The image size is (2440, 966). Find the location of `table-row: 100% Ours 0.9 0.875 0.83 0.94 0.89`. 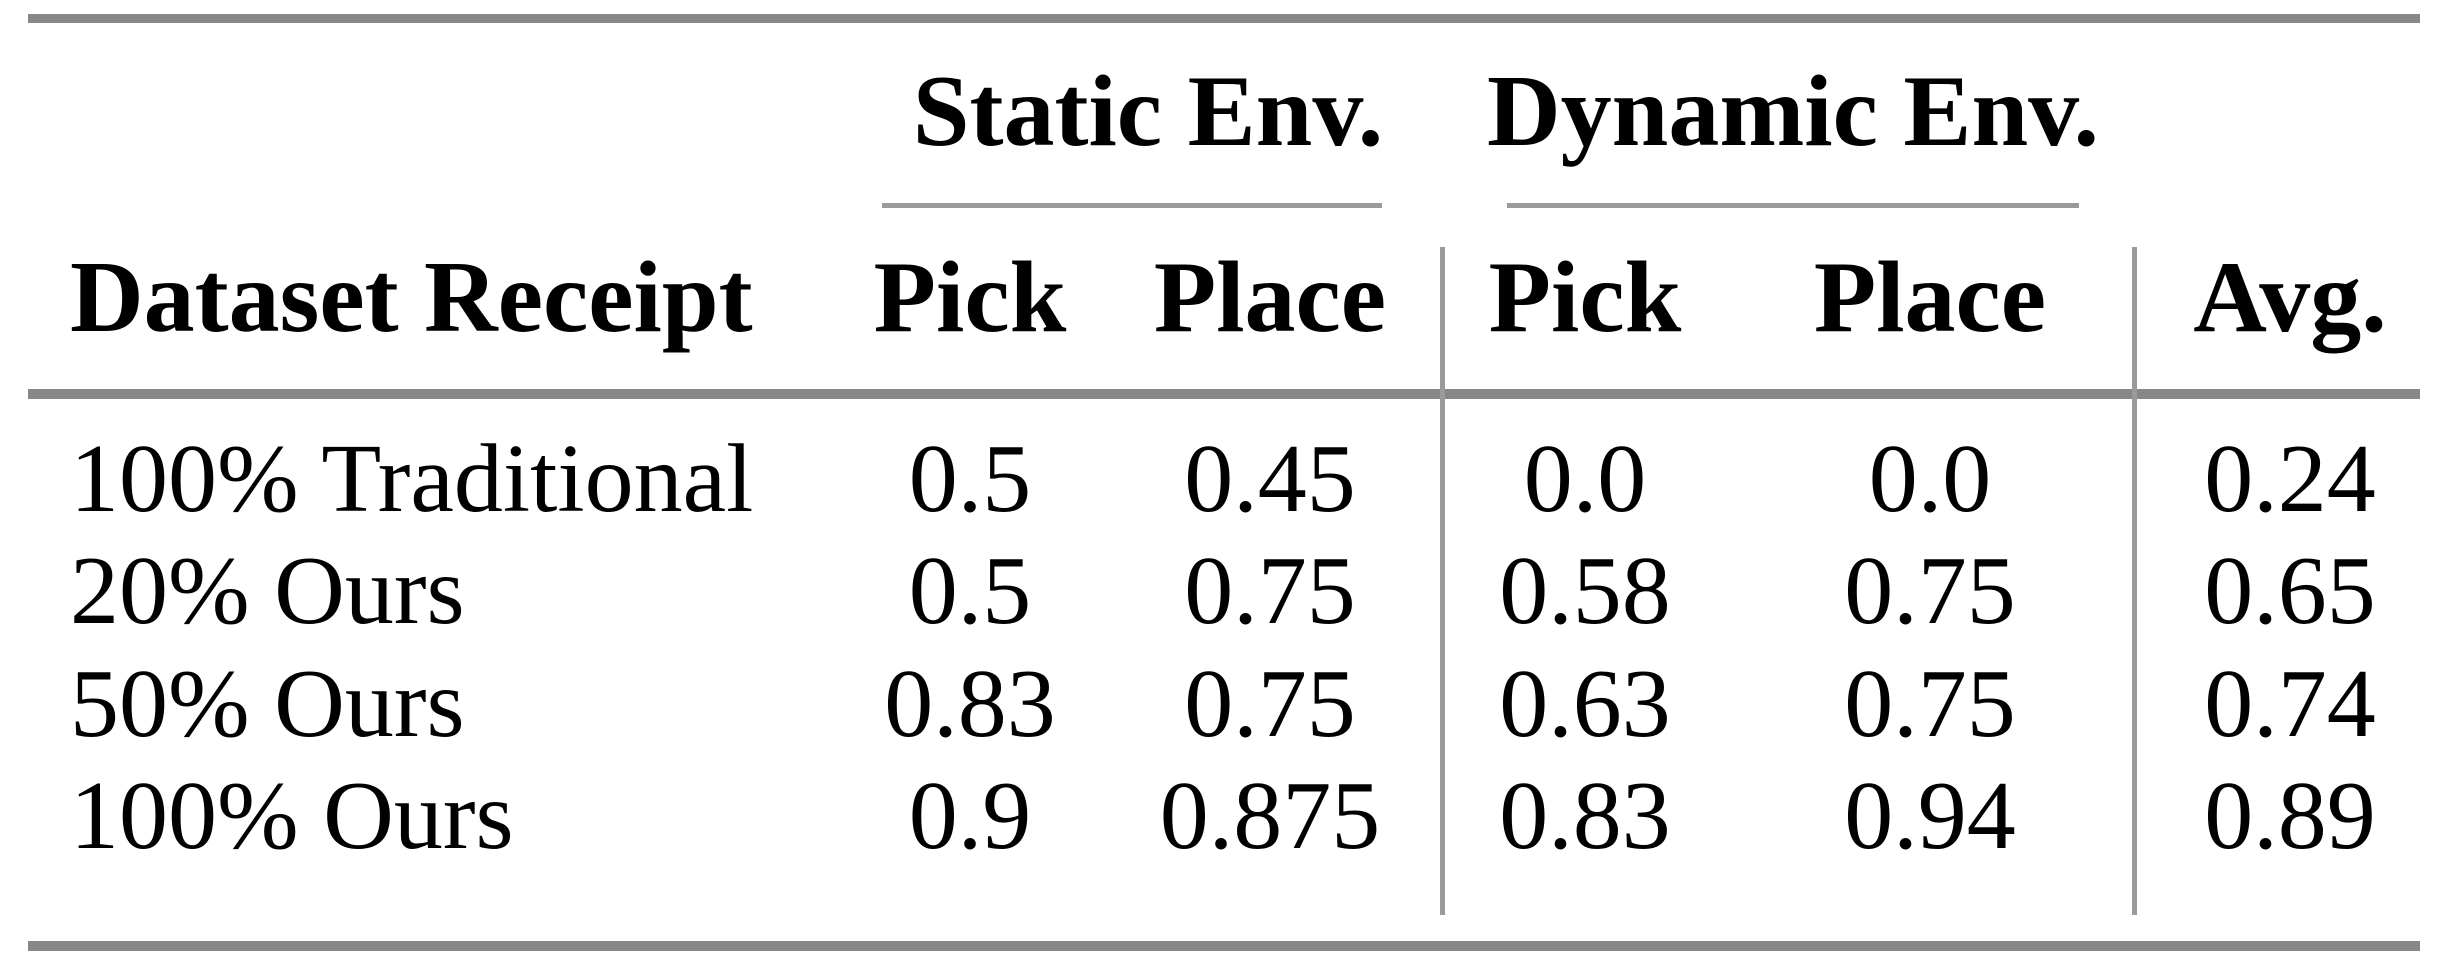

table-row: 100% Ours 0.9 0.875 0.83 0.94 0.89 is located at coordinates (1220, 816).